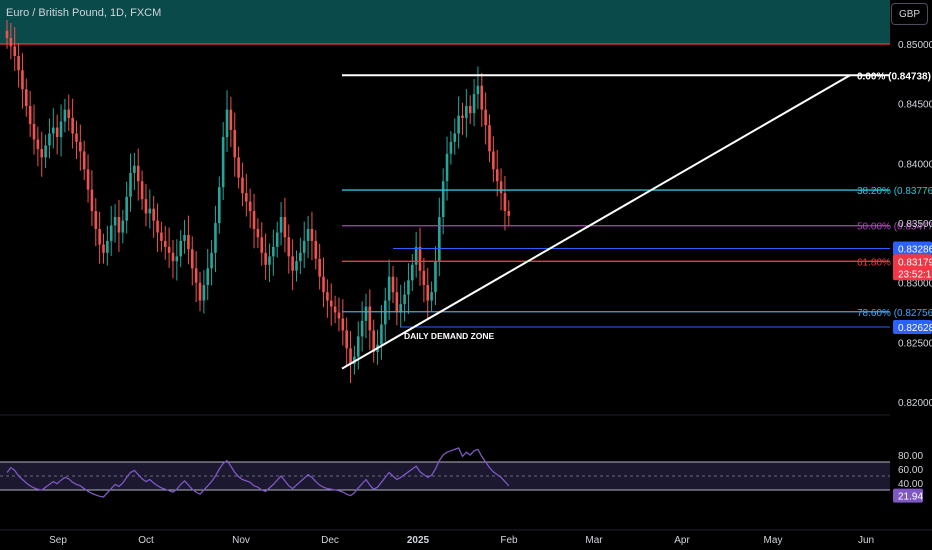 The width and height of the screenshot is (932, 550). Describe the element at coordinates (910, 470) in the screenshot. I see `rsi-tick-label: 60.00` at that location.